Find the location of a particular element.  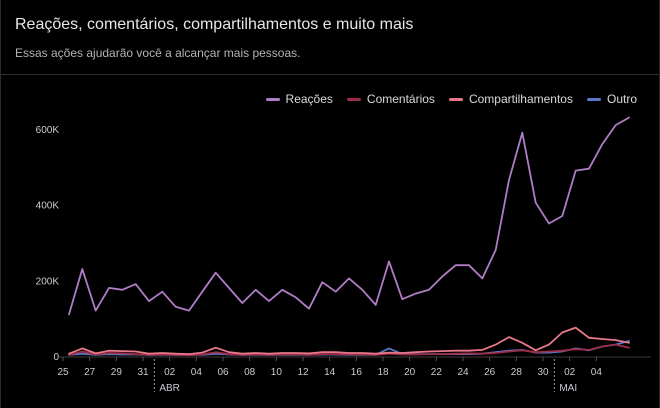

legend-item-reacoes: Reações is located at coordinates (299, 99).